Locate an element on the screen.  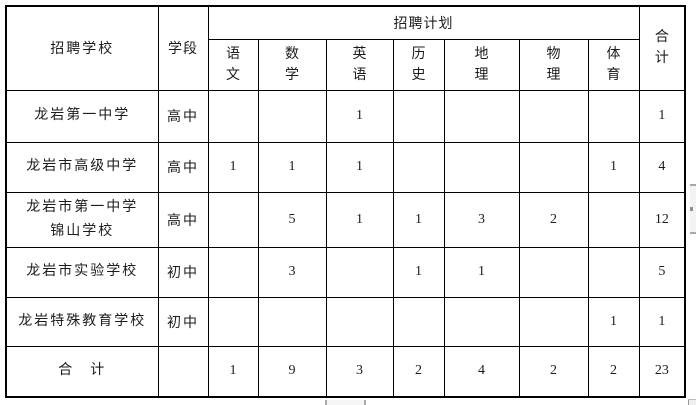
table-footer-row: 合 计 1 9 3 2 4 2 2 23 is located at coordinates (345, 371).